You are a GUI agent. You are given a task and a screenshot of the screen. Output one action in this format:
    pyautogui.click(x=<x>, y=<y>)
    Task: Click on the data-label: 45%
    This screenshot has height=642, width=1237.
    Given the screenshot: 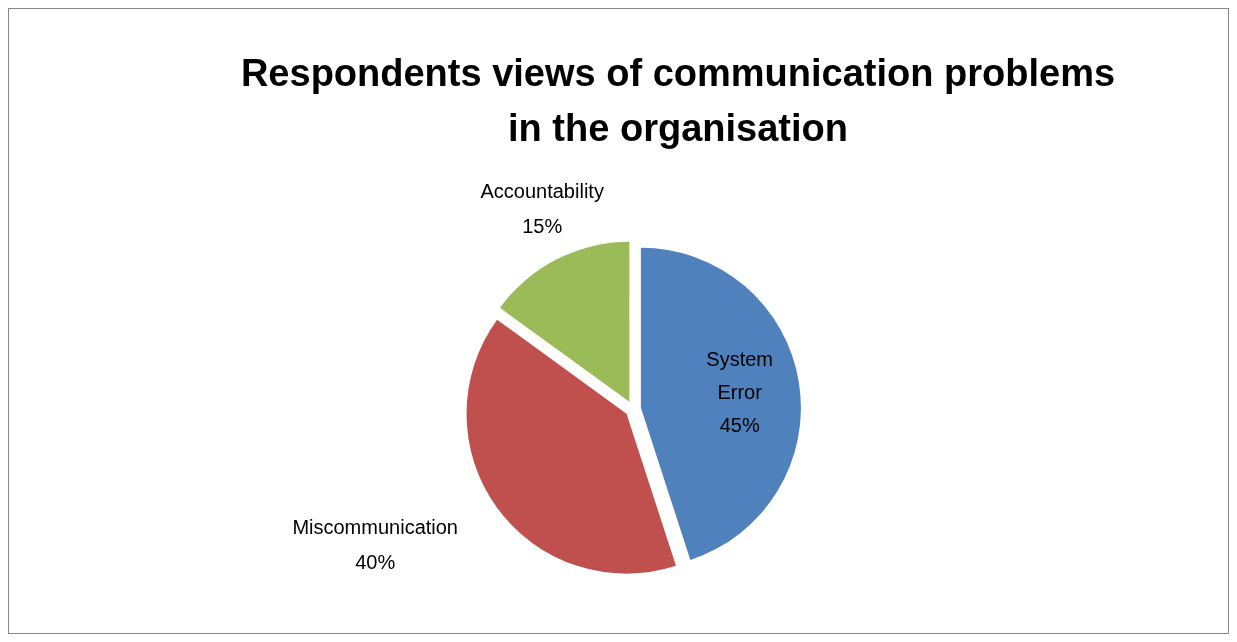 What is the action you would take?
    pyautogui.click(x=739, y=425)
    